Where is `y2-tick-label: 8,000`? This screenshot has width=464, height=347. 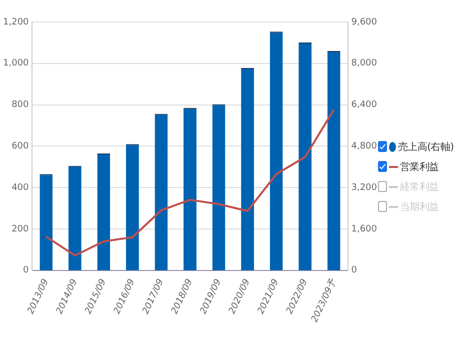
y2-tick-label: 8,000 is located at coordinates (364, 63).